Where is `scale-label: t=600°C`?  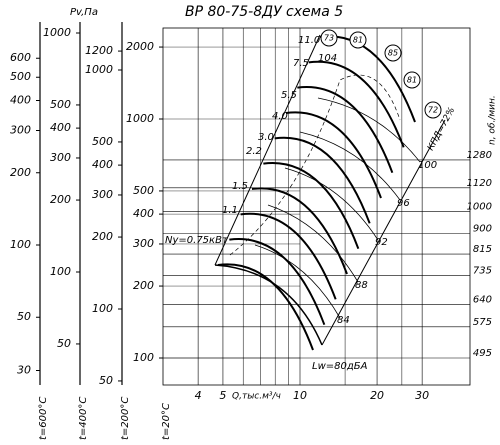
scale-label: t=600°C is located at coordinates (43, 418).